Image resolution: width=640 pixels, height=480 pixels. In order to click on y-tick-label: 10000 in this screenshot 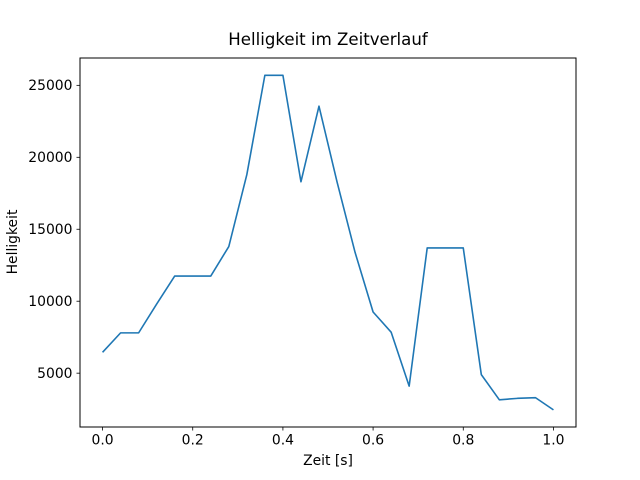, I will do `click(50, 302)`.